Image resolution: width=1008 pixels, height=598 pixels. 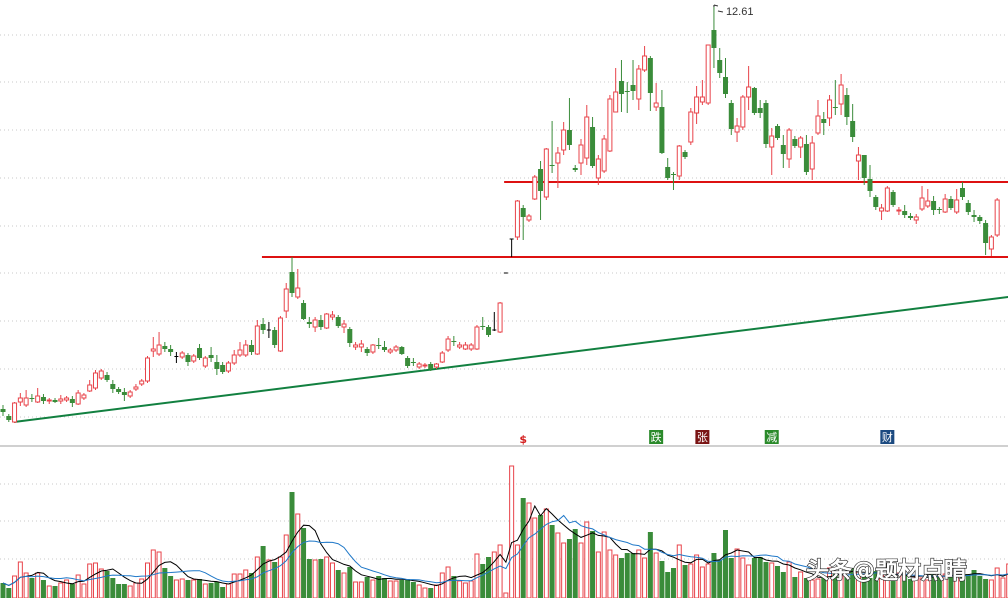 I want to click on event-marker: 张, so click(x=702, y=437).